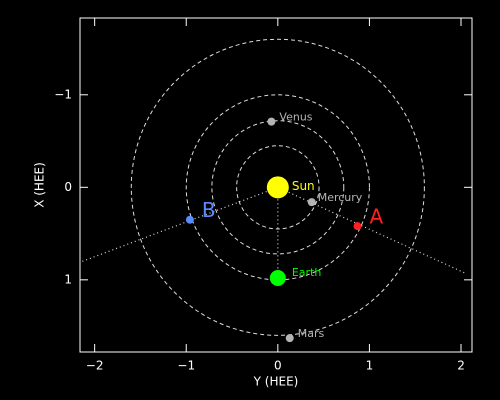  I want to click on x-axis-label: Y (HEE), so click(276, 382).